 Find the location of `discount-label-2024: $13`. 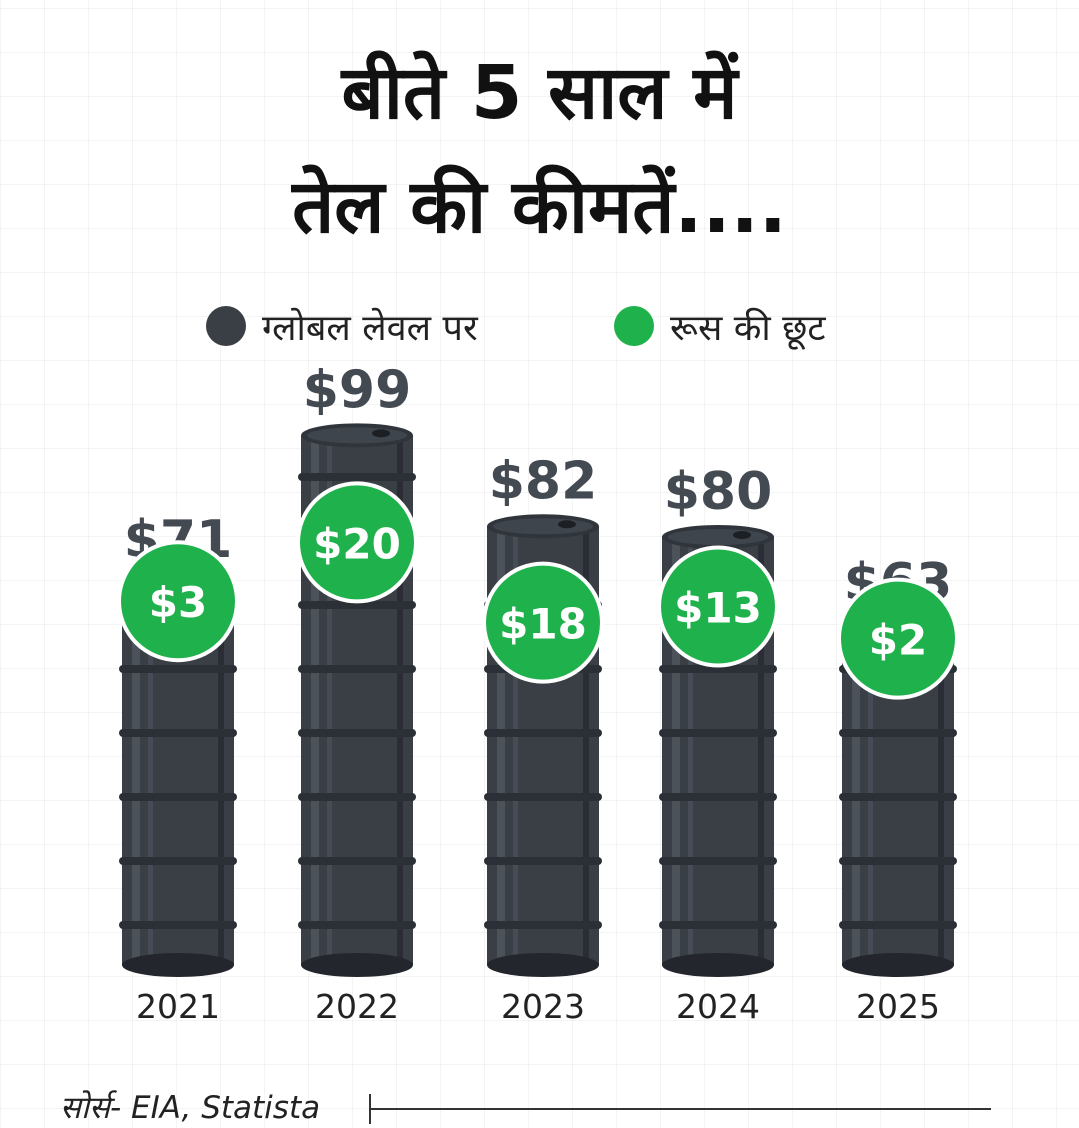

discount-label-2024: $13 is located at coordinates (718, 608).